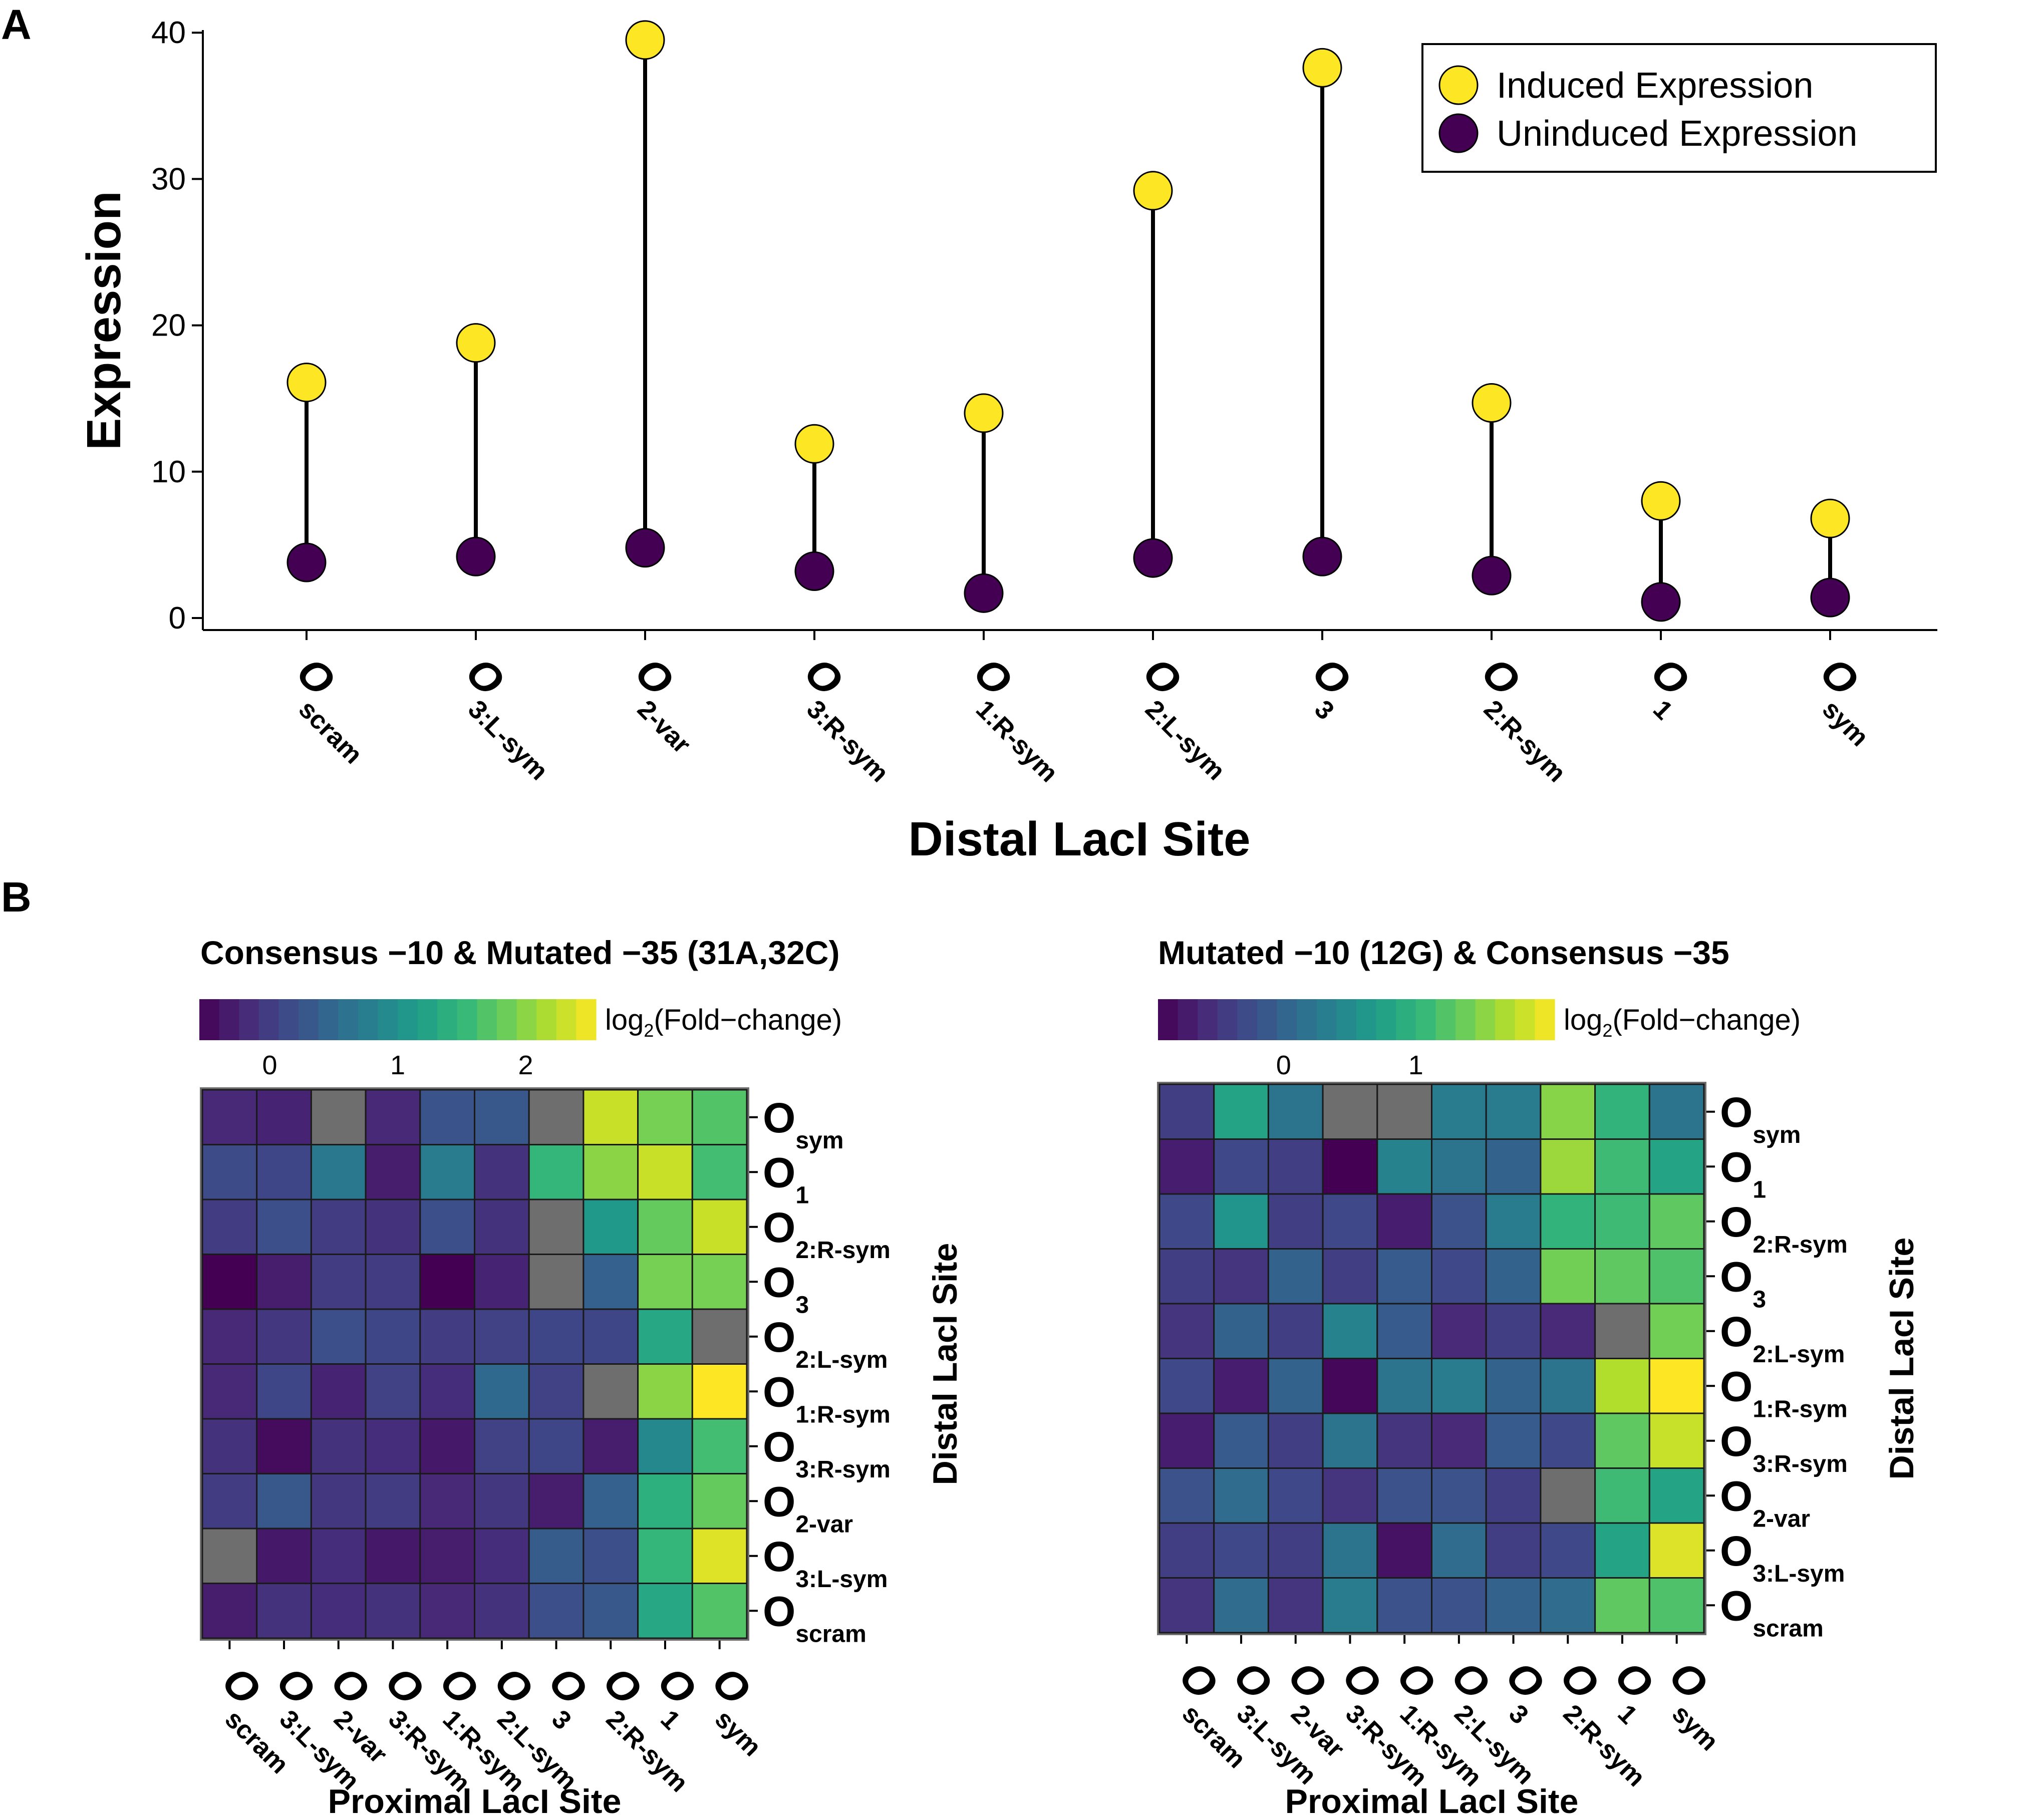  I want to click on legend-entry: Uninduced Expression, so click(1677, 134).